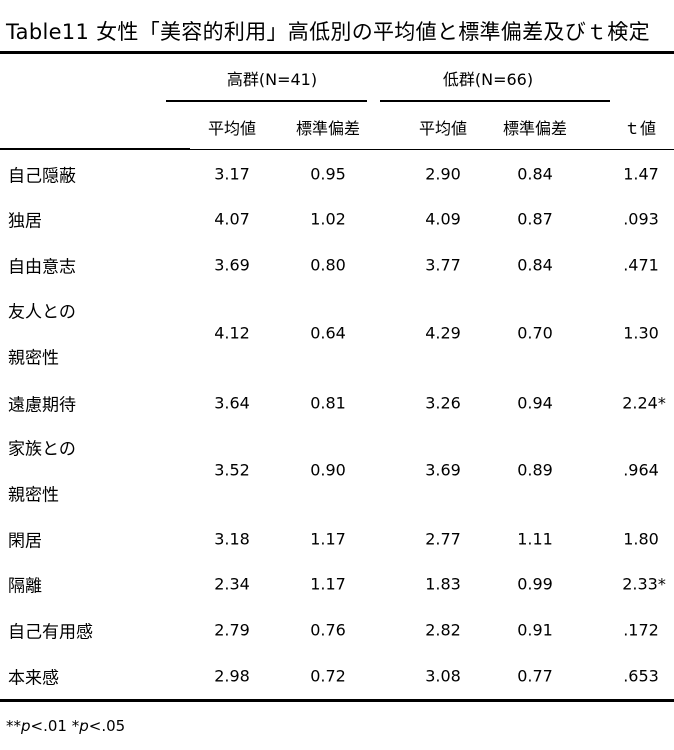 This screenshot has height=750, width=674. Describe the element at coordinates (232, 219) in the screenshot. I see `cell-high-mean: 4.07` at that location.